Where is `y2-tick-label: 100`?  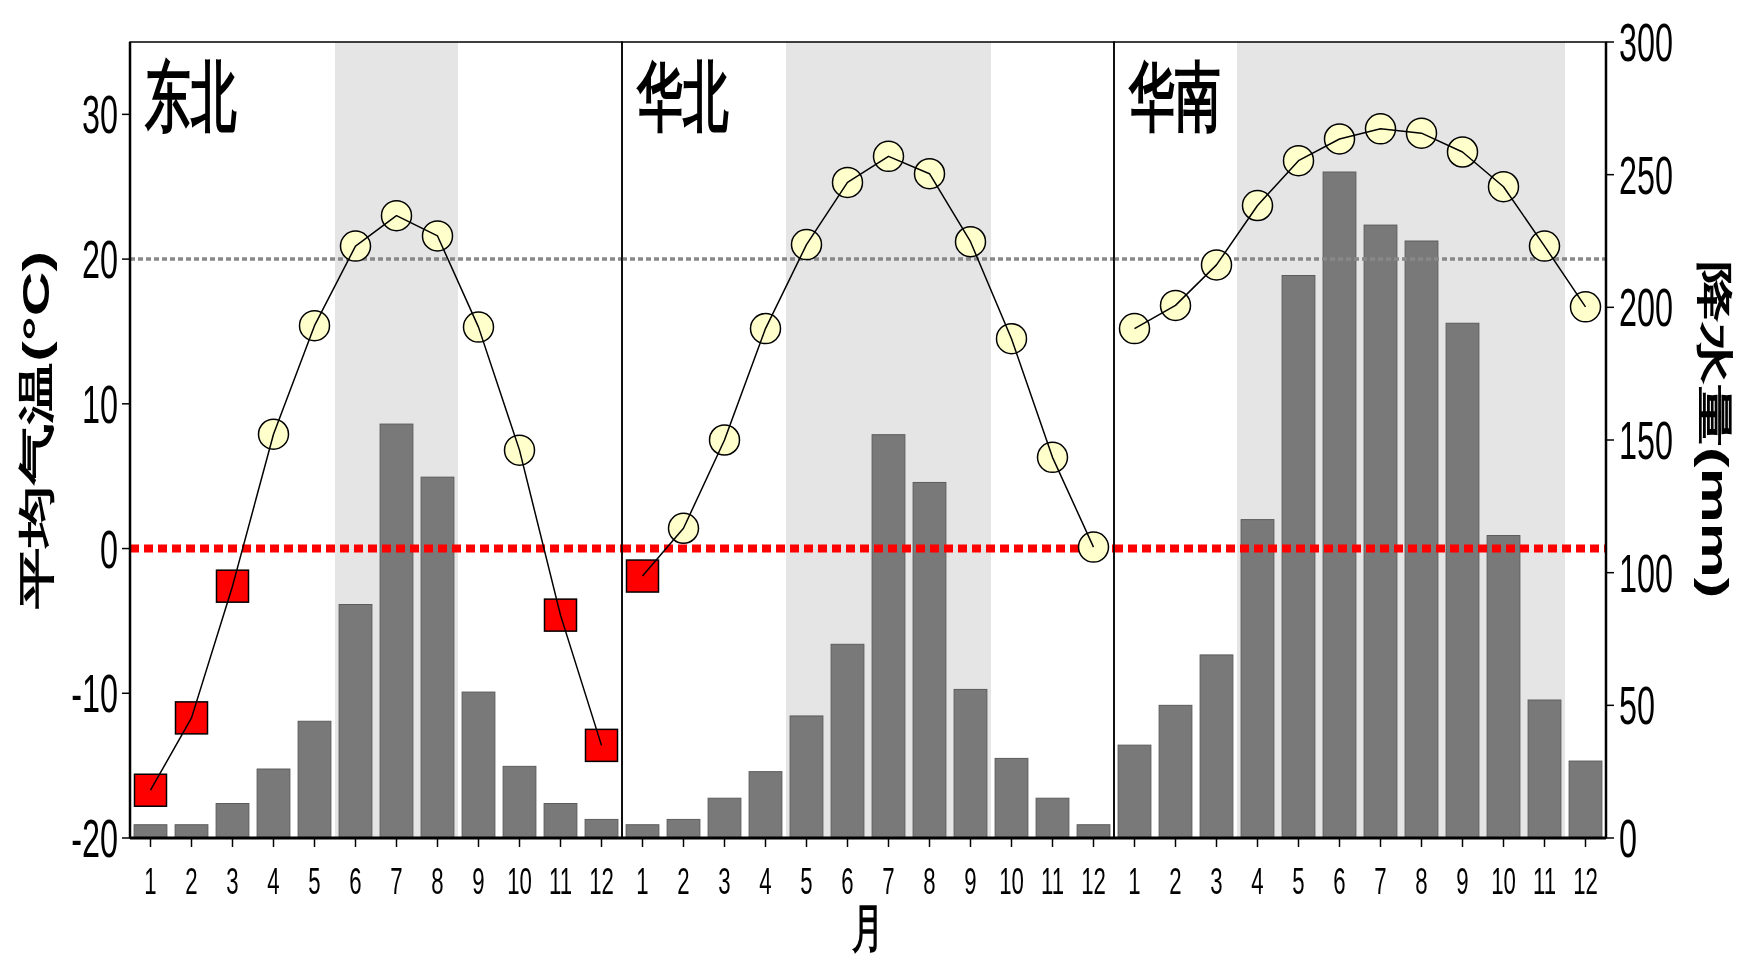 y2-tick-label: 100 is located at coordinates (1646, 573).